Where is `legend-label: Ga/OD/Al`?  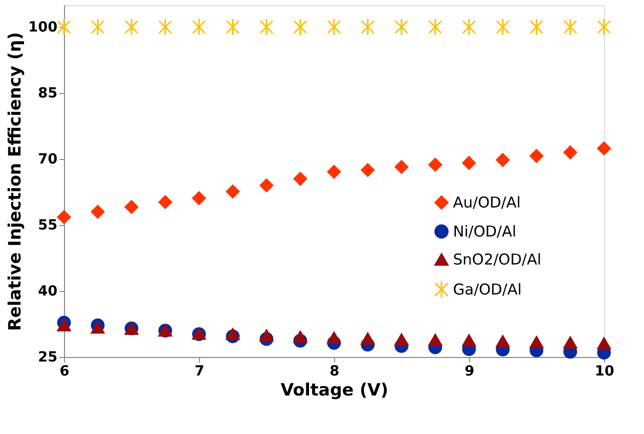
legend-label: Ga/OD/Al is located at coordinates (487, 289).